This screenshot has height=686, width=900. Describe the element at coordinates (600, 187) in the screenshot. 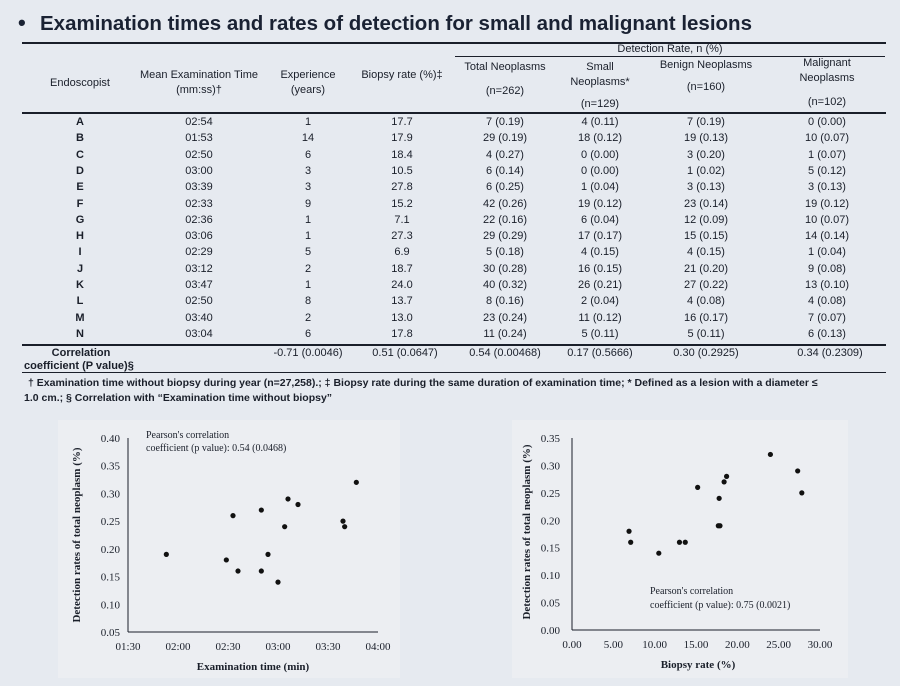

I see `table-cell-small: 1 (0.04)` at that location.